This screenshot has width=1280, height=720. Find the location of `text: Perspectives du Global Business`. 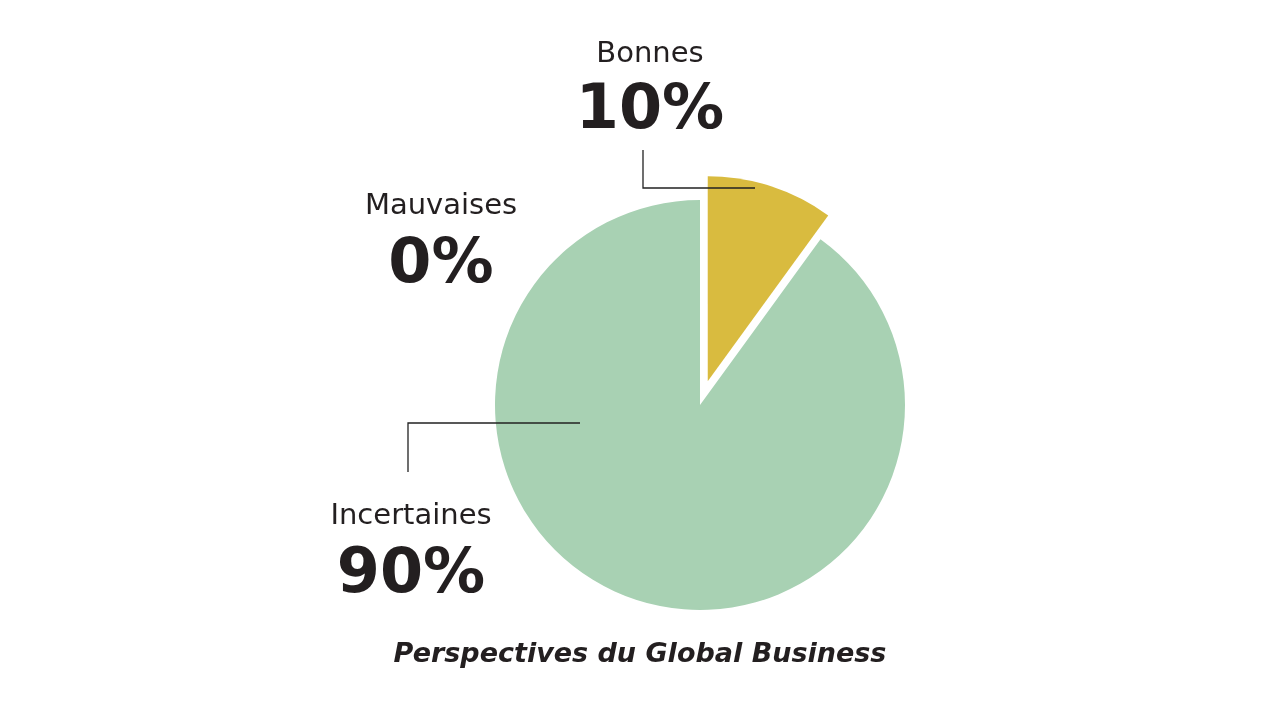

text: Perspectives du Global Business is located at coordinates (640, 652).